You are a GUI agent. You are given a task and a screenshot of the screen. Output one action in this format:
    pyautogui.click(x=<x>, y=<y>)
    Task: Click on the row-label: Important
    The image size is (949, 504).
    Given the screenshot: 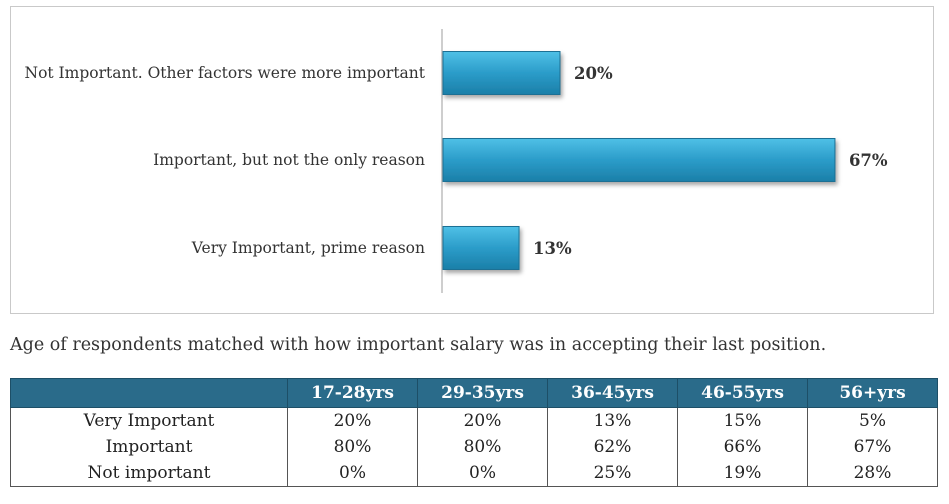 What is the action you would take?
    pyautogui.click(x=149, y=447)
    